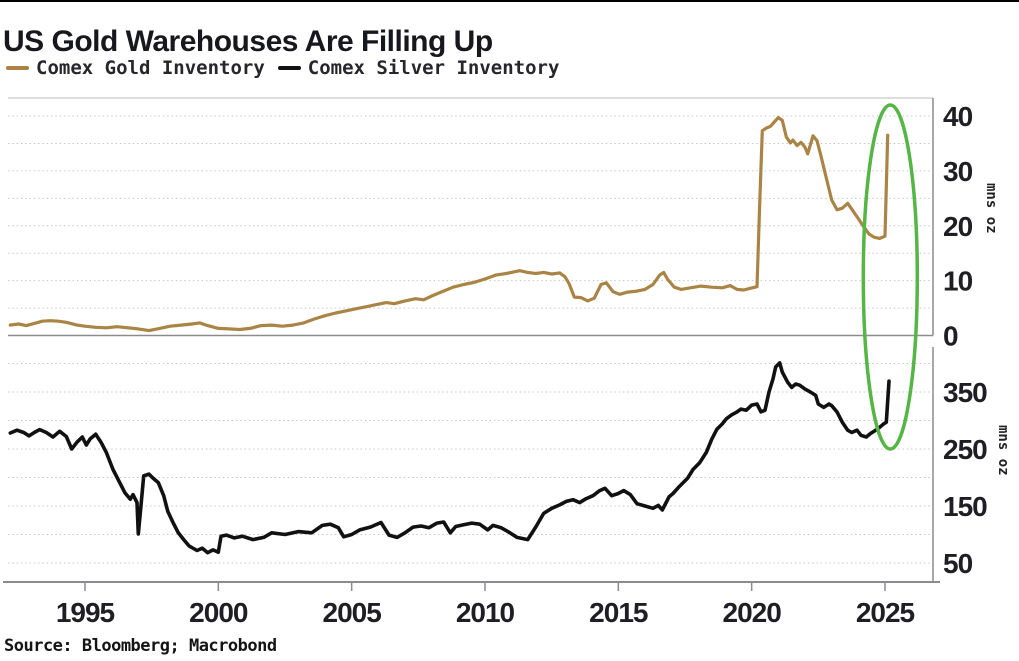  Describe the element at coordinates (885, 612) in the screenshot. I see `x-tick-label: 2025` at that location.